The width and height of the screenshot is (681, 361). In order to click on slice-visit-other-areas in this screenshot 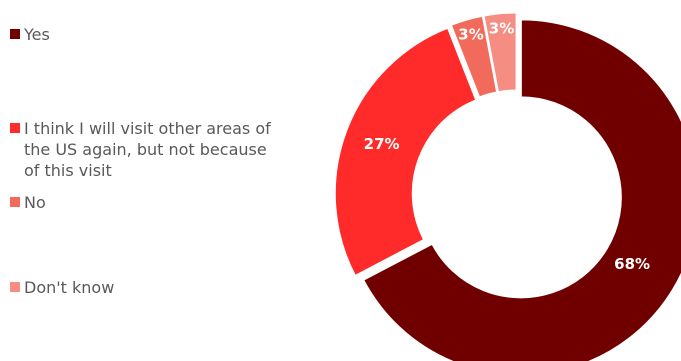, I will do `click(405, 152)`.